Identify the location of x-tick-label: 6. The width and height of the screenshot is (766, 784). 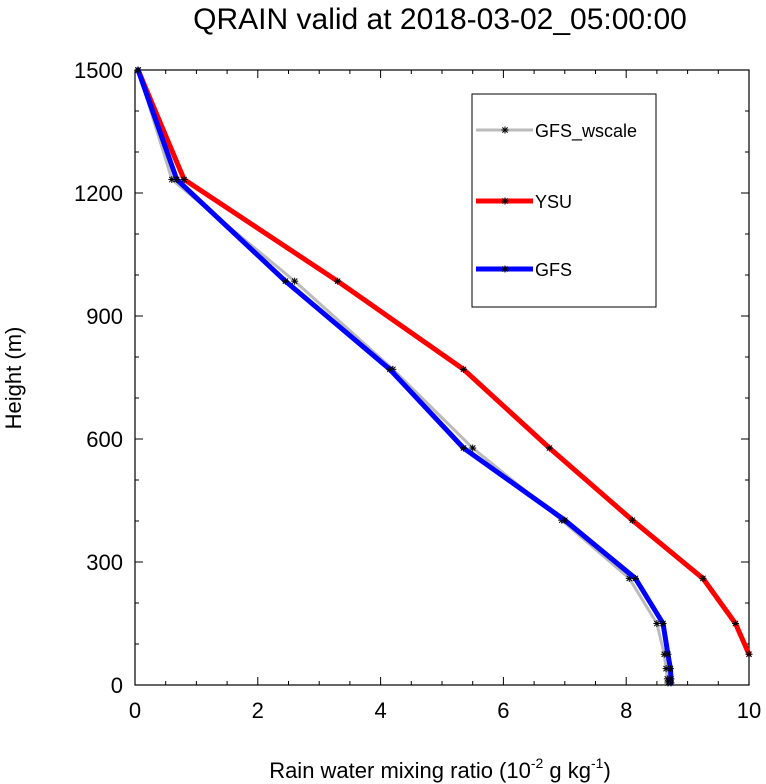
(503, 710).